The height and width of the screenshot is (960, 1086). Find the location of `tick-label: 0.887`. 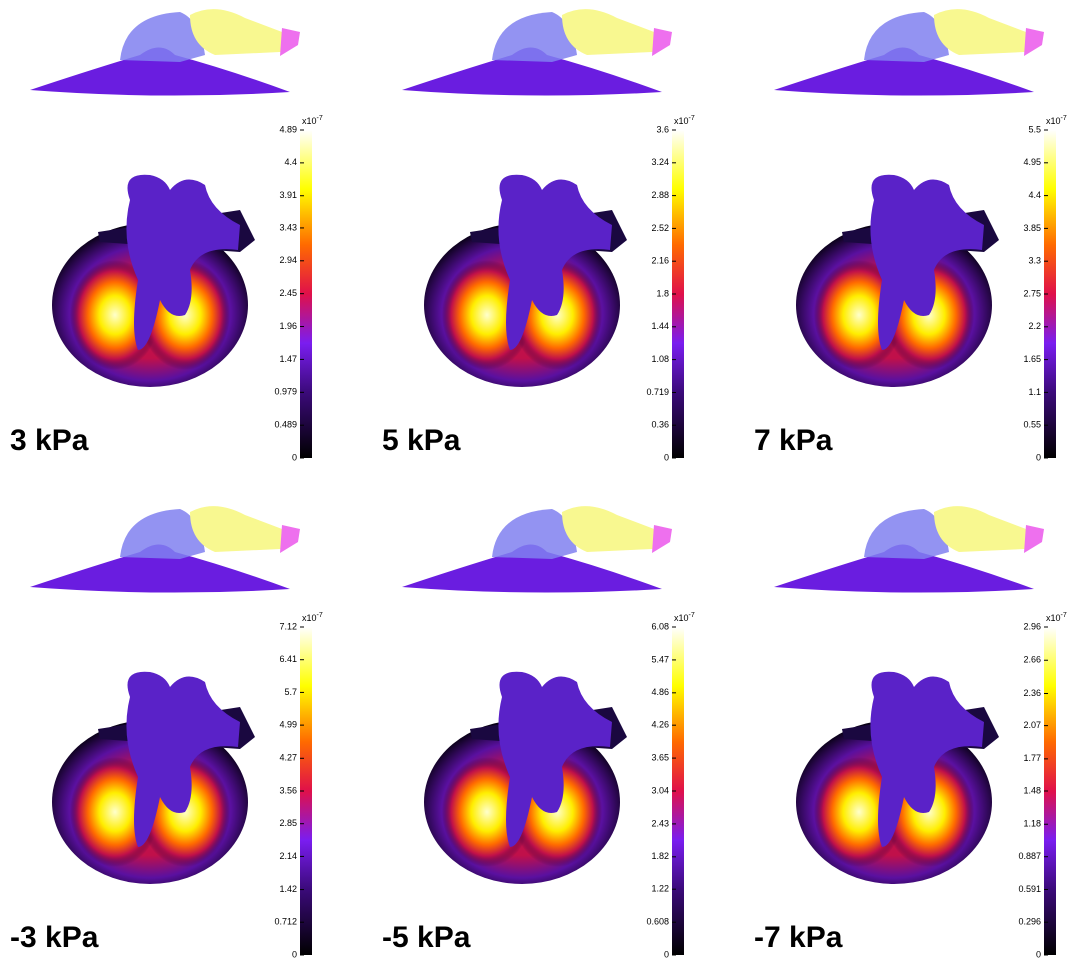

tick-label: 0.887 is located at coordinates (1029, 856).